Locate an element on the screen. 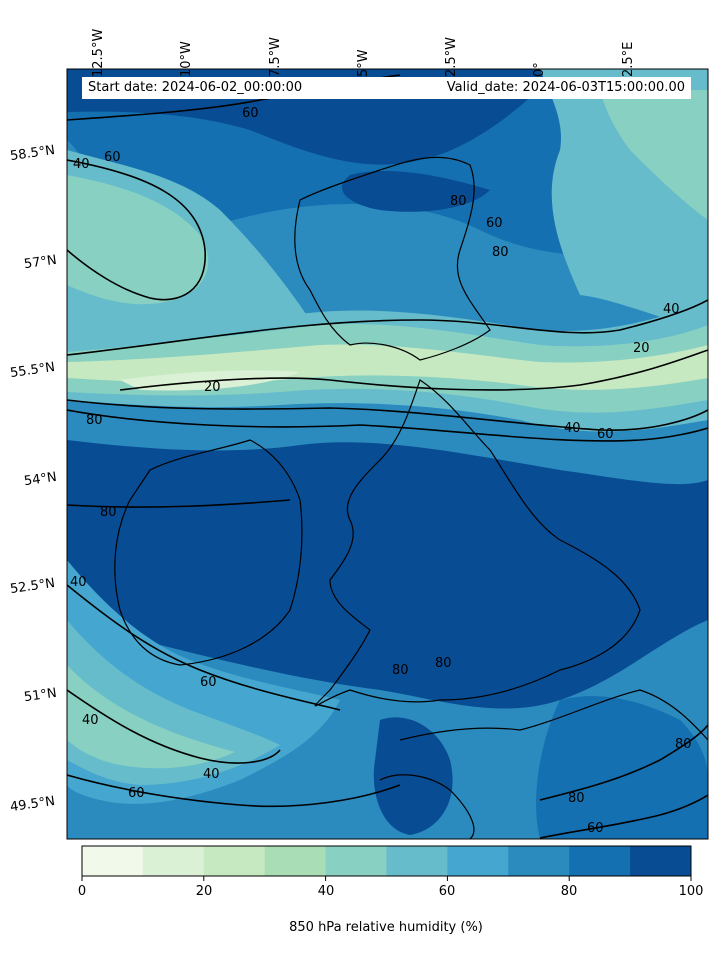 The image size is (716, 953). valid-date: Valid_date: 2024-06-03T15:00:00.00 is located at coordinates (565, 87).